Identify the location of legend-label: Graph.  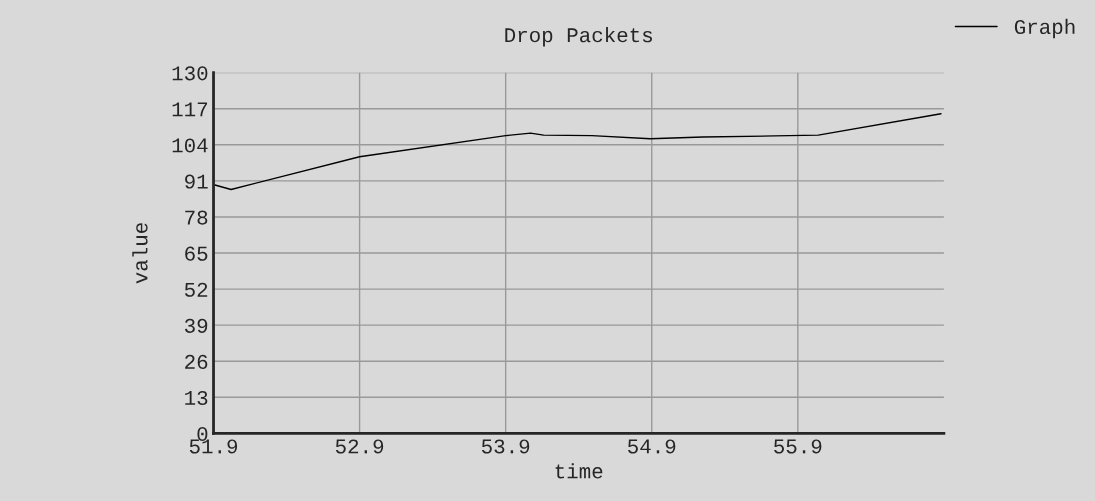
(1044, 28).